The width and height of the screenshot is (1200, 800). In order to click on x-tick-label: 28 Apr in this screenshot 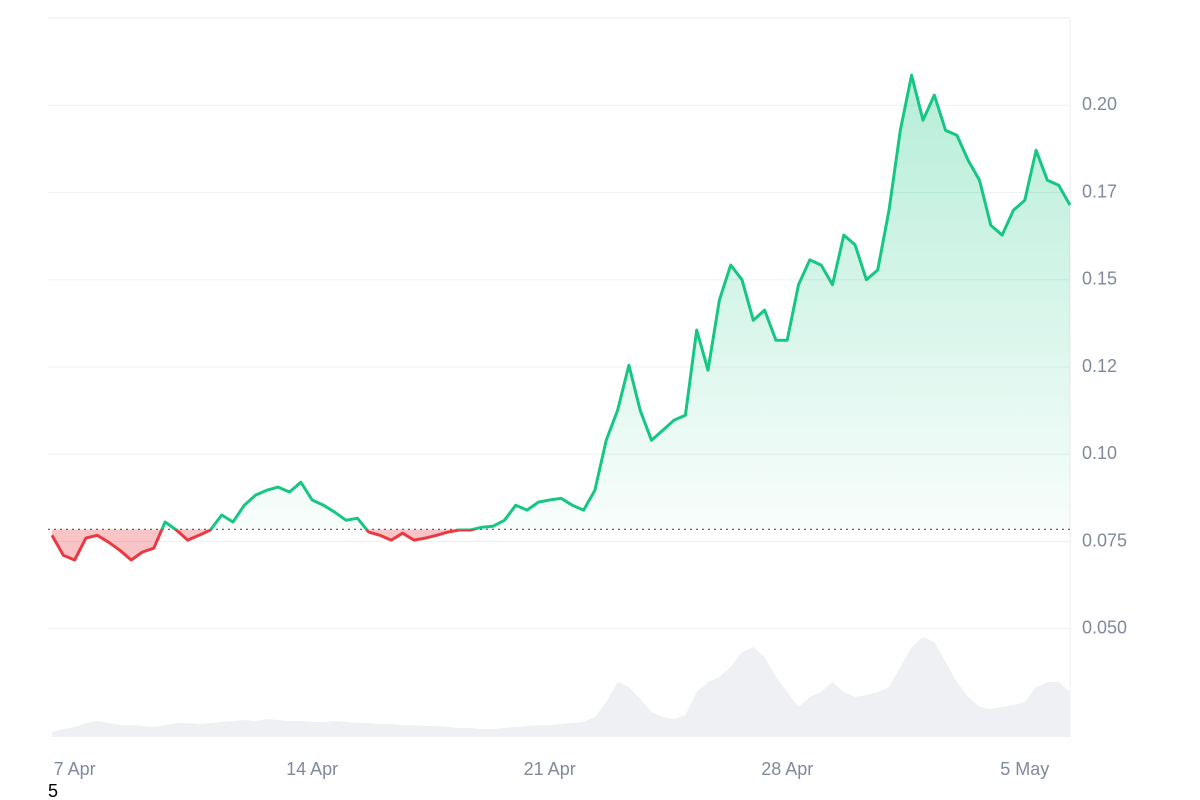, I will do `click(787, 769)`.